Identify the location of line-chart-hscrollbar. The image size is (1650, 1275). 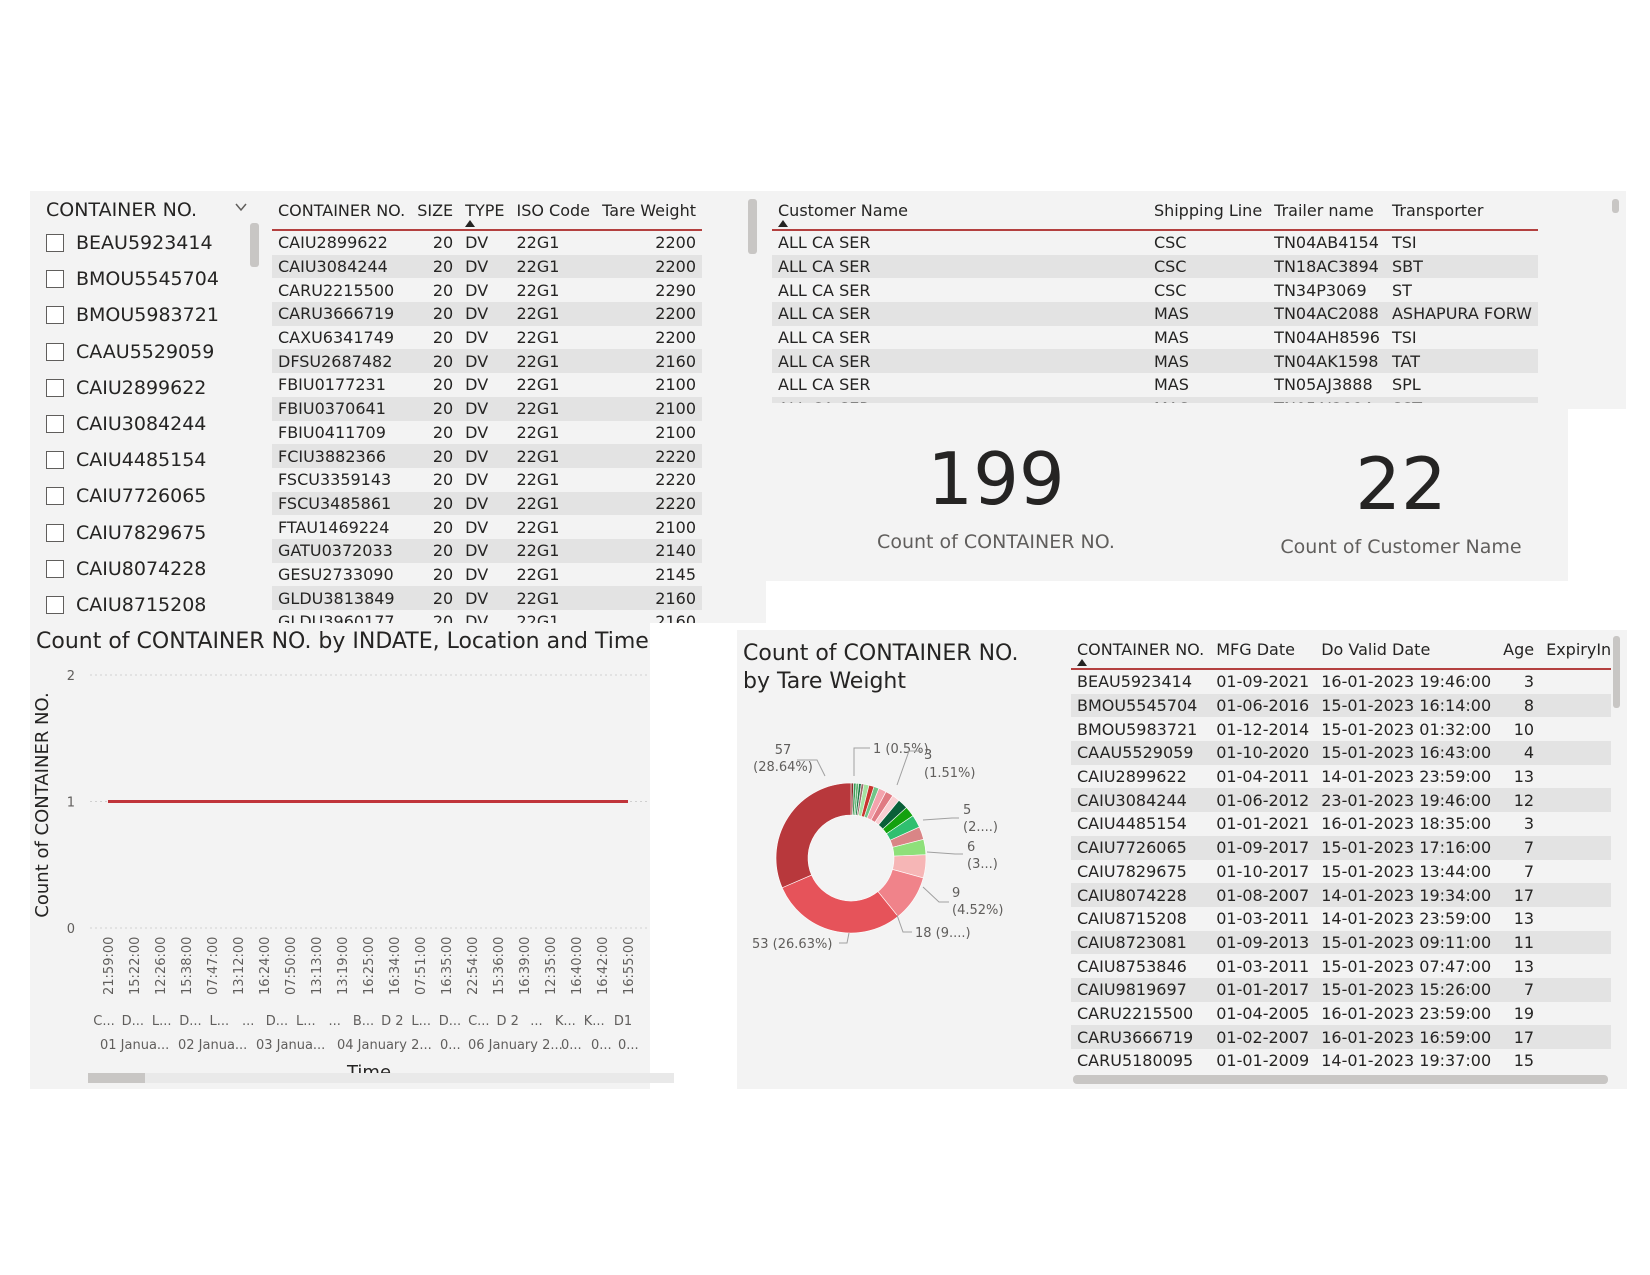
(381, 1078).